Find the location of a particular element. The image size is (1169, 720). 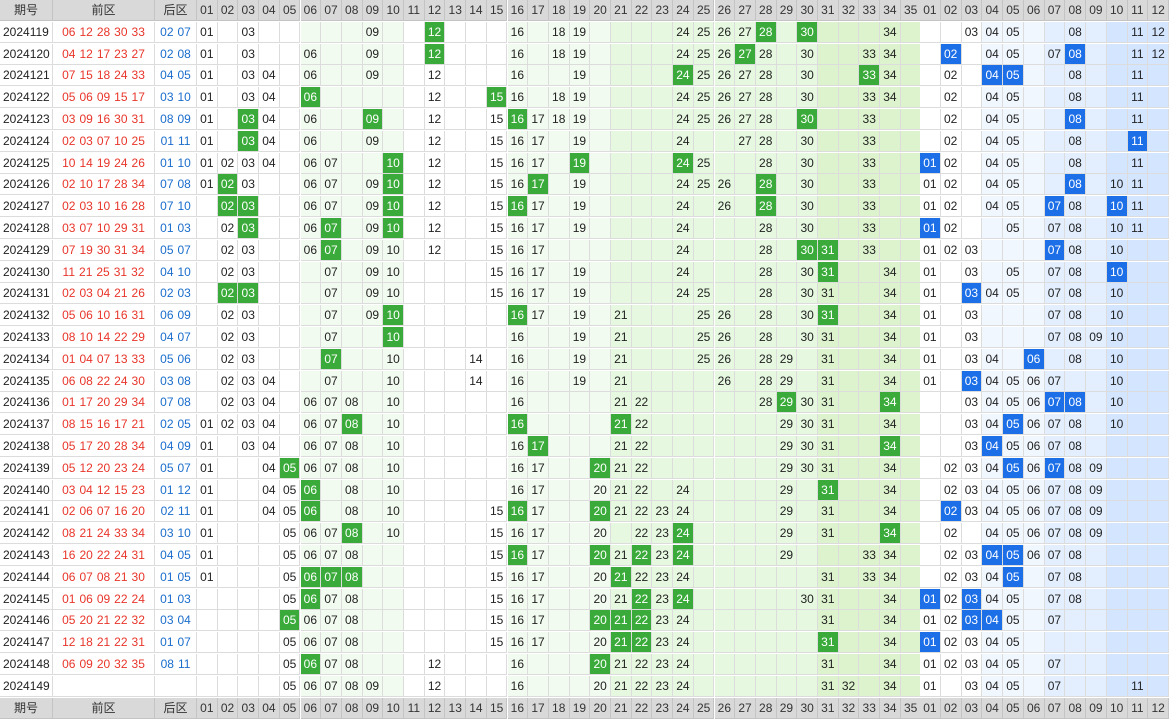

front-trend-cell: 06 is located at coordinates (311, 490).